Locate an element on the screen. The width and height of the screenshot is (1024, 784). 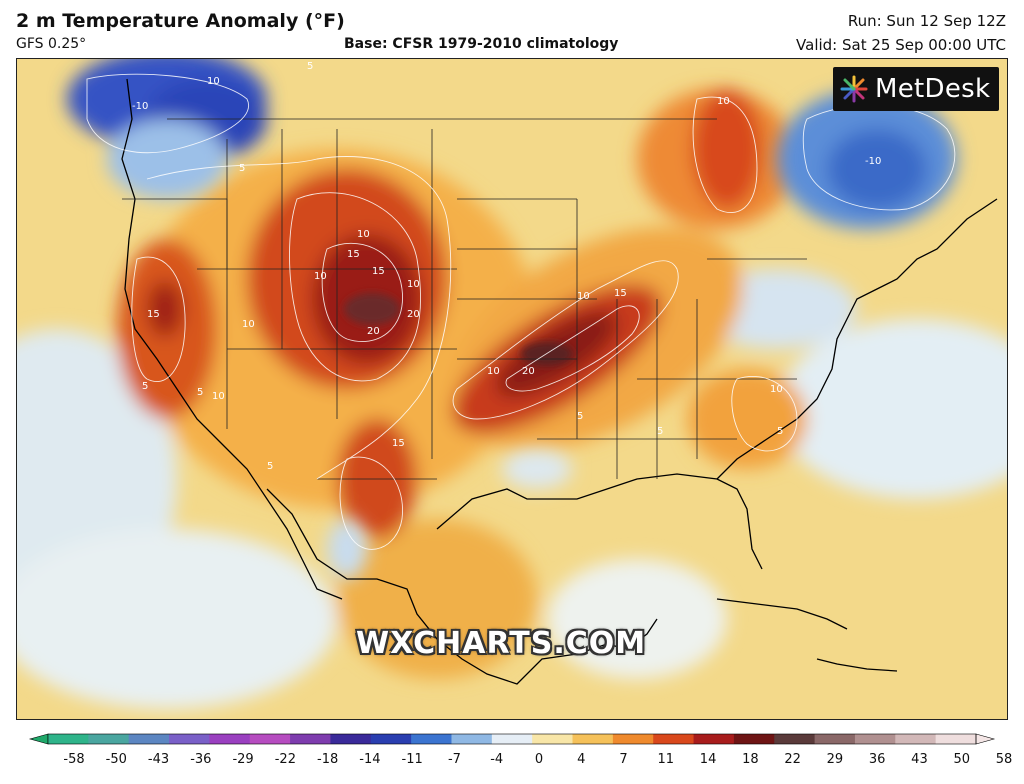
scale-tick-label: -58 is located at coordinates (74, 759).